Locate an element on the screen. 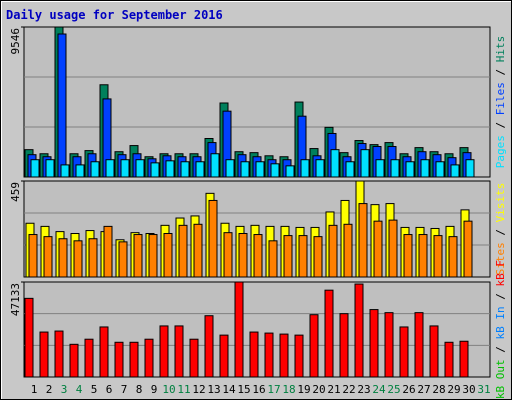 The height and width of the screenshot is (400, 512). x-tick-label: 30 is located at coordinates (468, 389).